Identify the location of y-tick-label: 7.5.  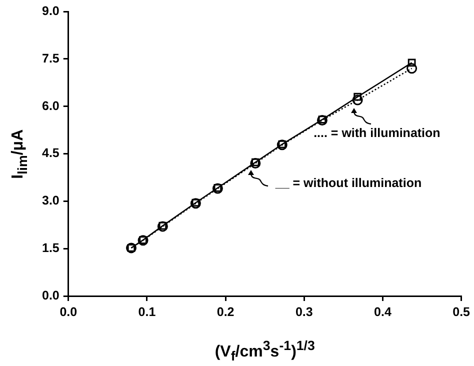
(51, 58).